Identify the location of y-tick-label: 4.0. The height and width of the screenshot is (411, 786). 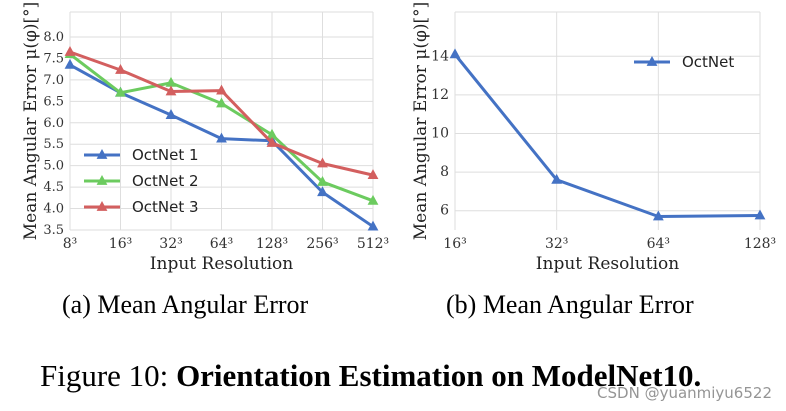
(53, 209).